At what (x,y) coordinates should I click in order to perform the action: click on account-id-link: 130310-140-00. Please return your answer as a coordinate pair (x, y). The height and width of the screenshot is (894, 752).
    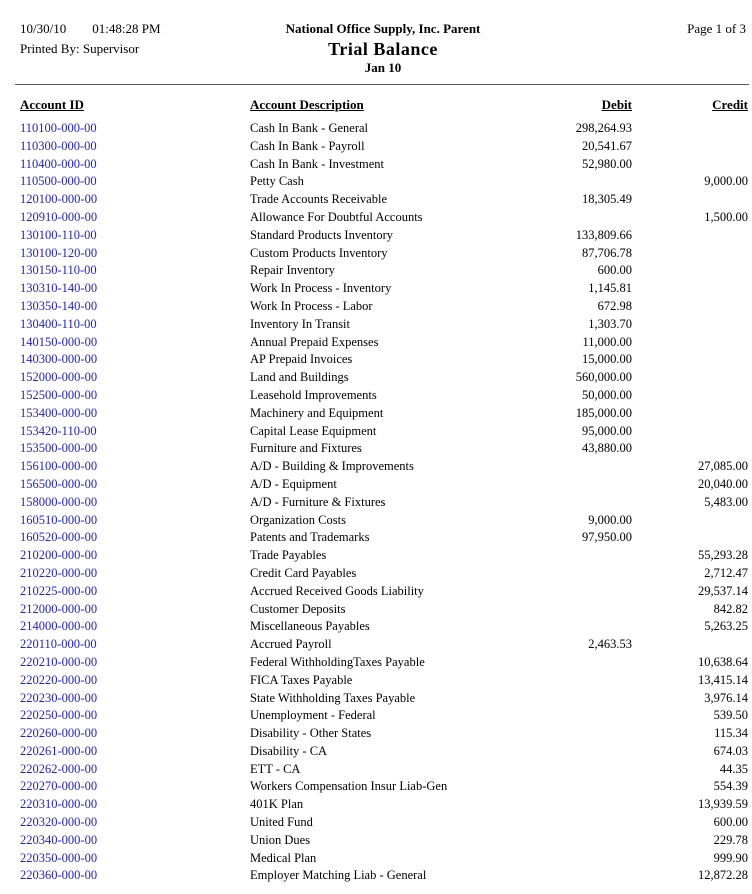
    Looking at the image, I should click on (59, 288).